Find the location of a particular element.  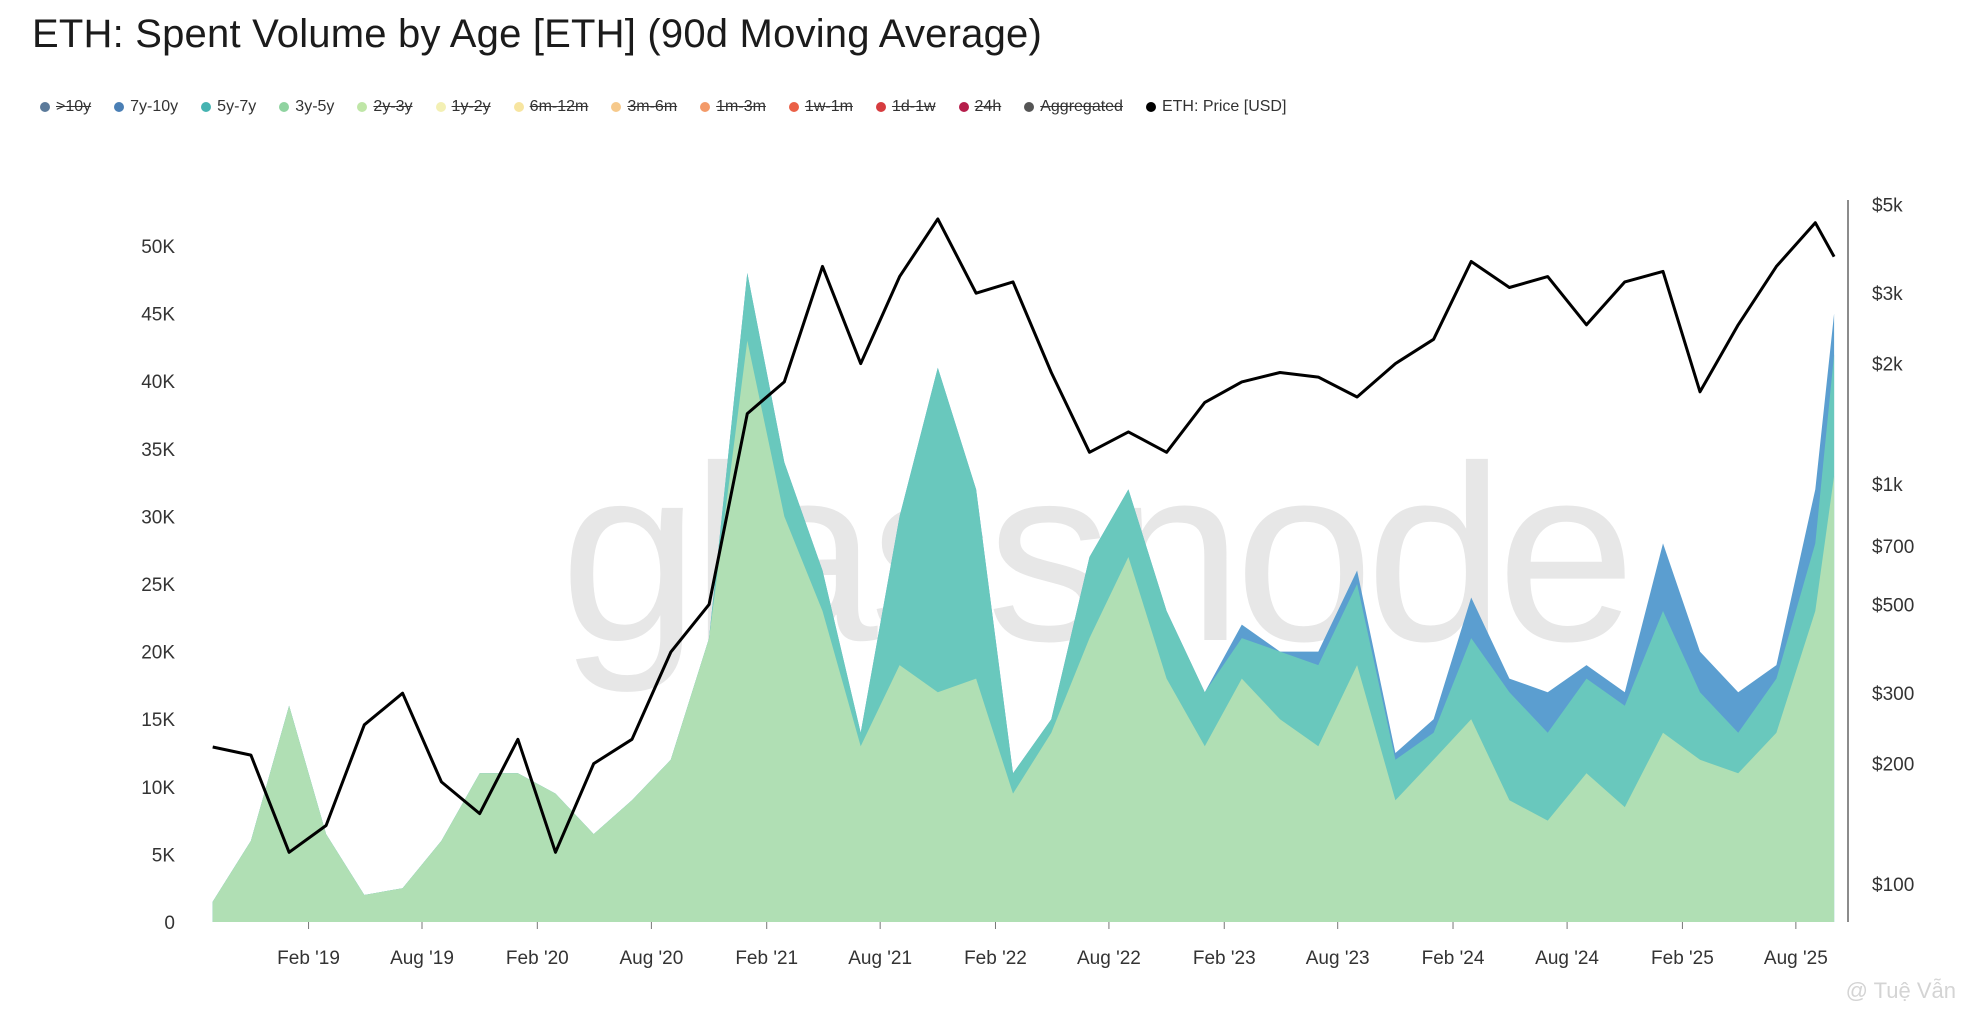

x-tick-label: Feb '25 is located at coordinates (1682, 958).